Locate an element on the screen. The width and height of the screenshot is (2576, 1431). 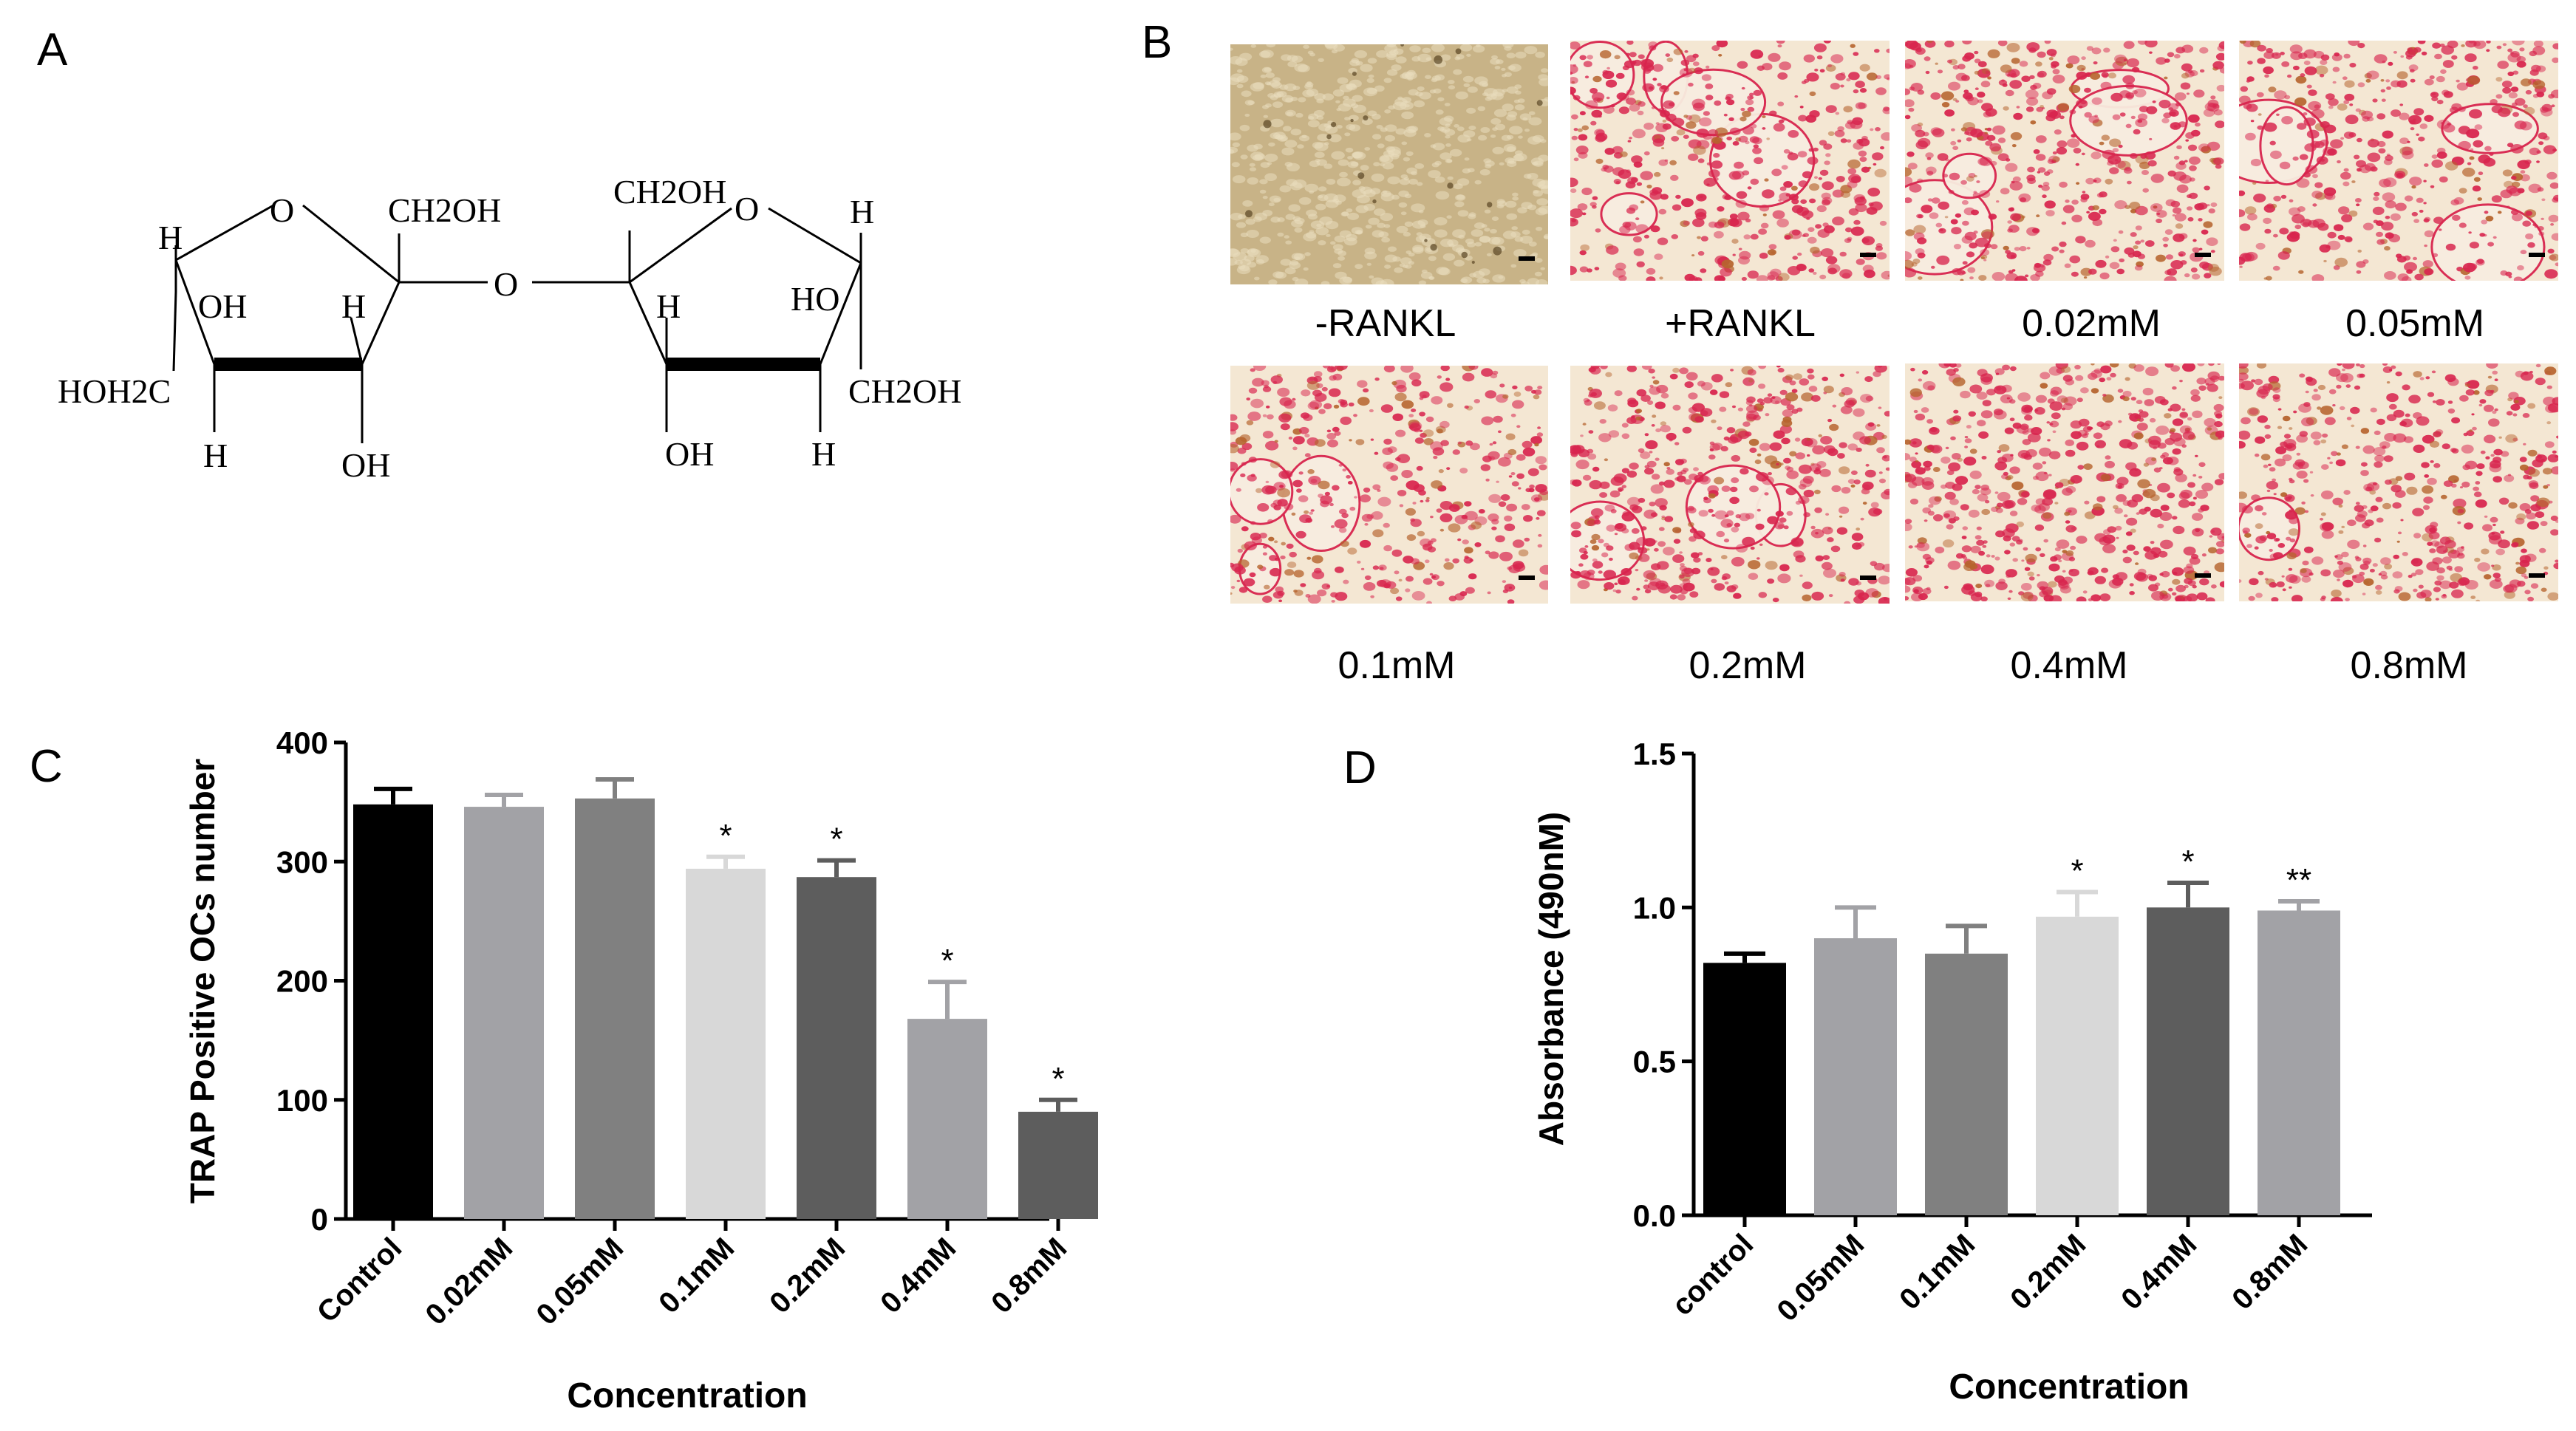
significance-marker: ** is located at coordinates (2298, 880).